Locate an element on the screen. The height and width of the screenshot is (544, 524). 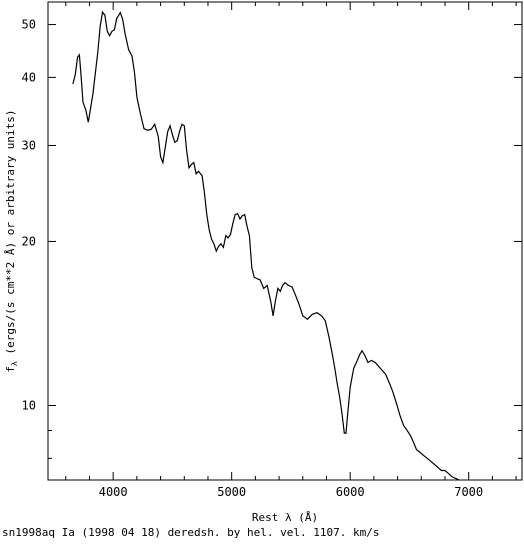
y-axis-label: fλ (ergs/(s cm**2 Å) or arbitrary units) is located at coordinates (11, 240).